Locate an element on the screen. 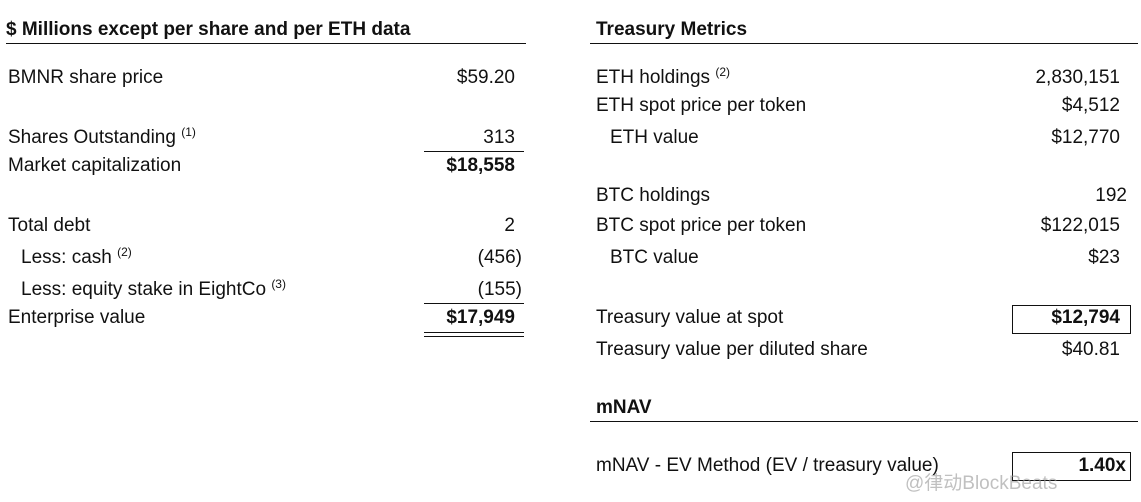 This screenshot has height=502, width=1141. row-value: 313 is located at coordinates (499, 137).